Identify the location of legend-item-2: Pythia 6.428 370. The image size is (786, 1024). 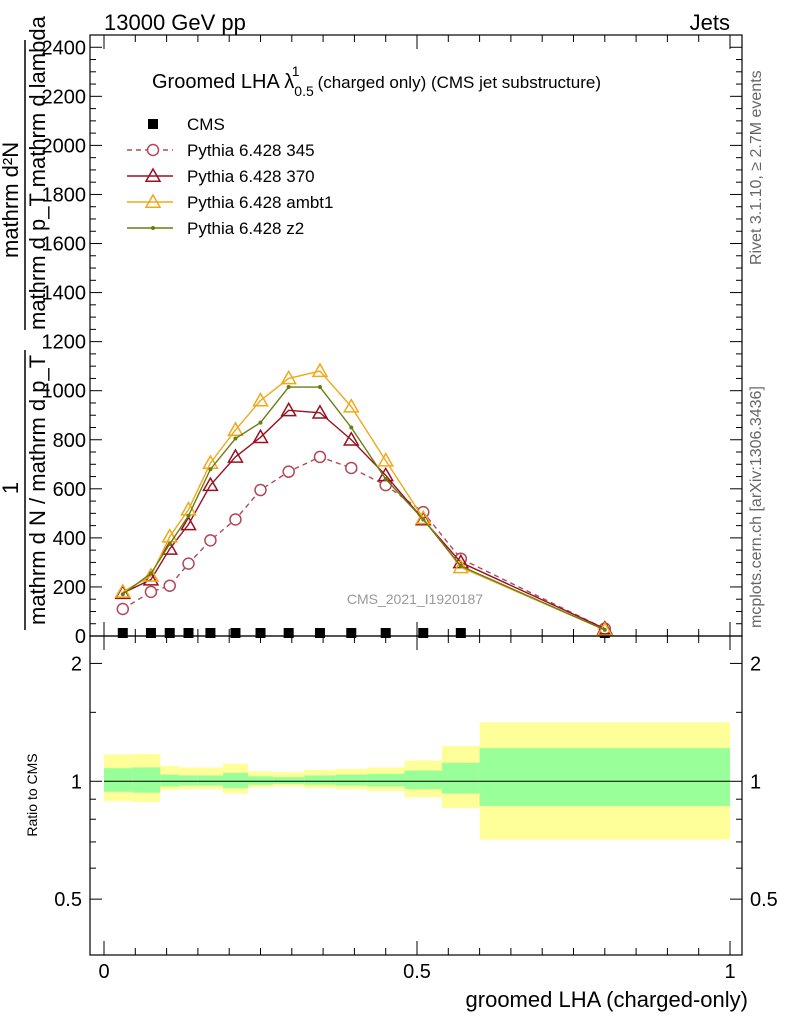
(221, 176).